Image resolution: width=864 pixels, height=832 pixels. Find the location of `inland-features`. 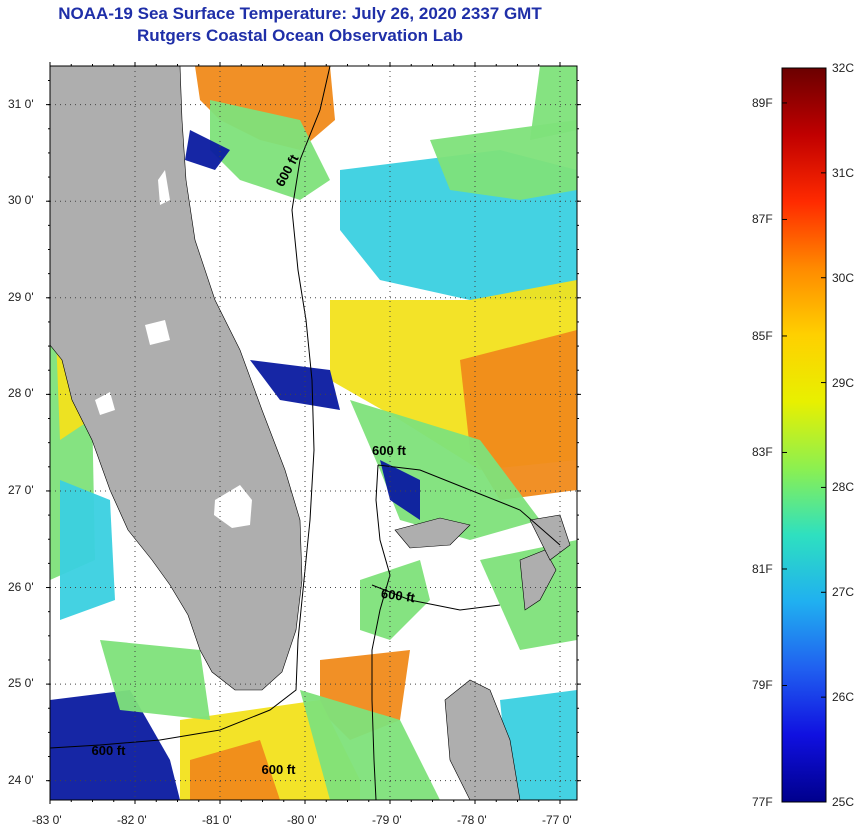

inland-features is located at coordinates (173, 349).